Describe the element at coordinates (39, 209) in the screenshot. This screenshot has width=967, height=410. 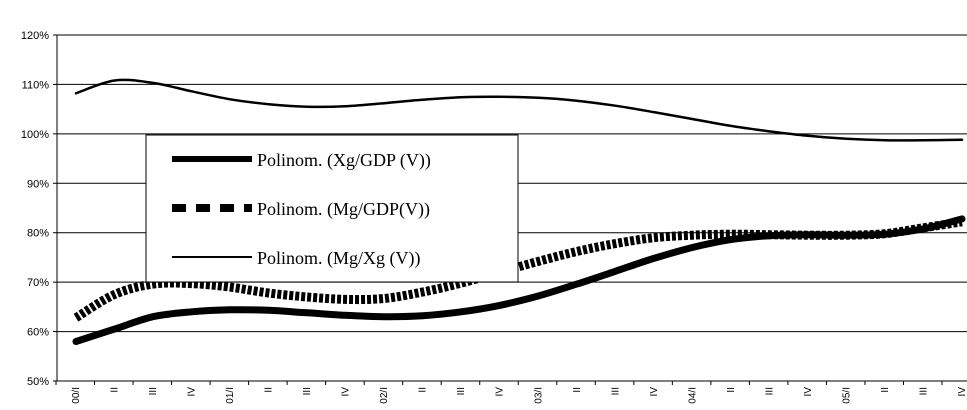
I see `y-axis-ticks: 50% 60% 70% 80% 90% 100% 110% 120%` at that location.